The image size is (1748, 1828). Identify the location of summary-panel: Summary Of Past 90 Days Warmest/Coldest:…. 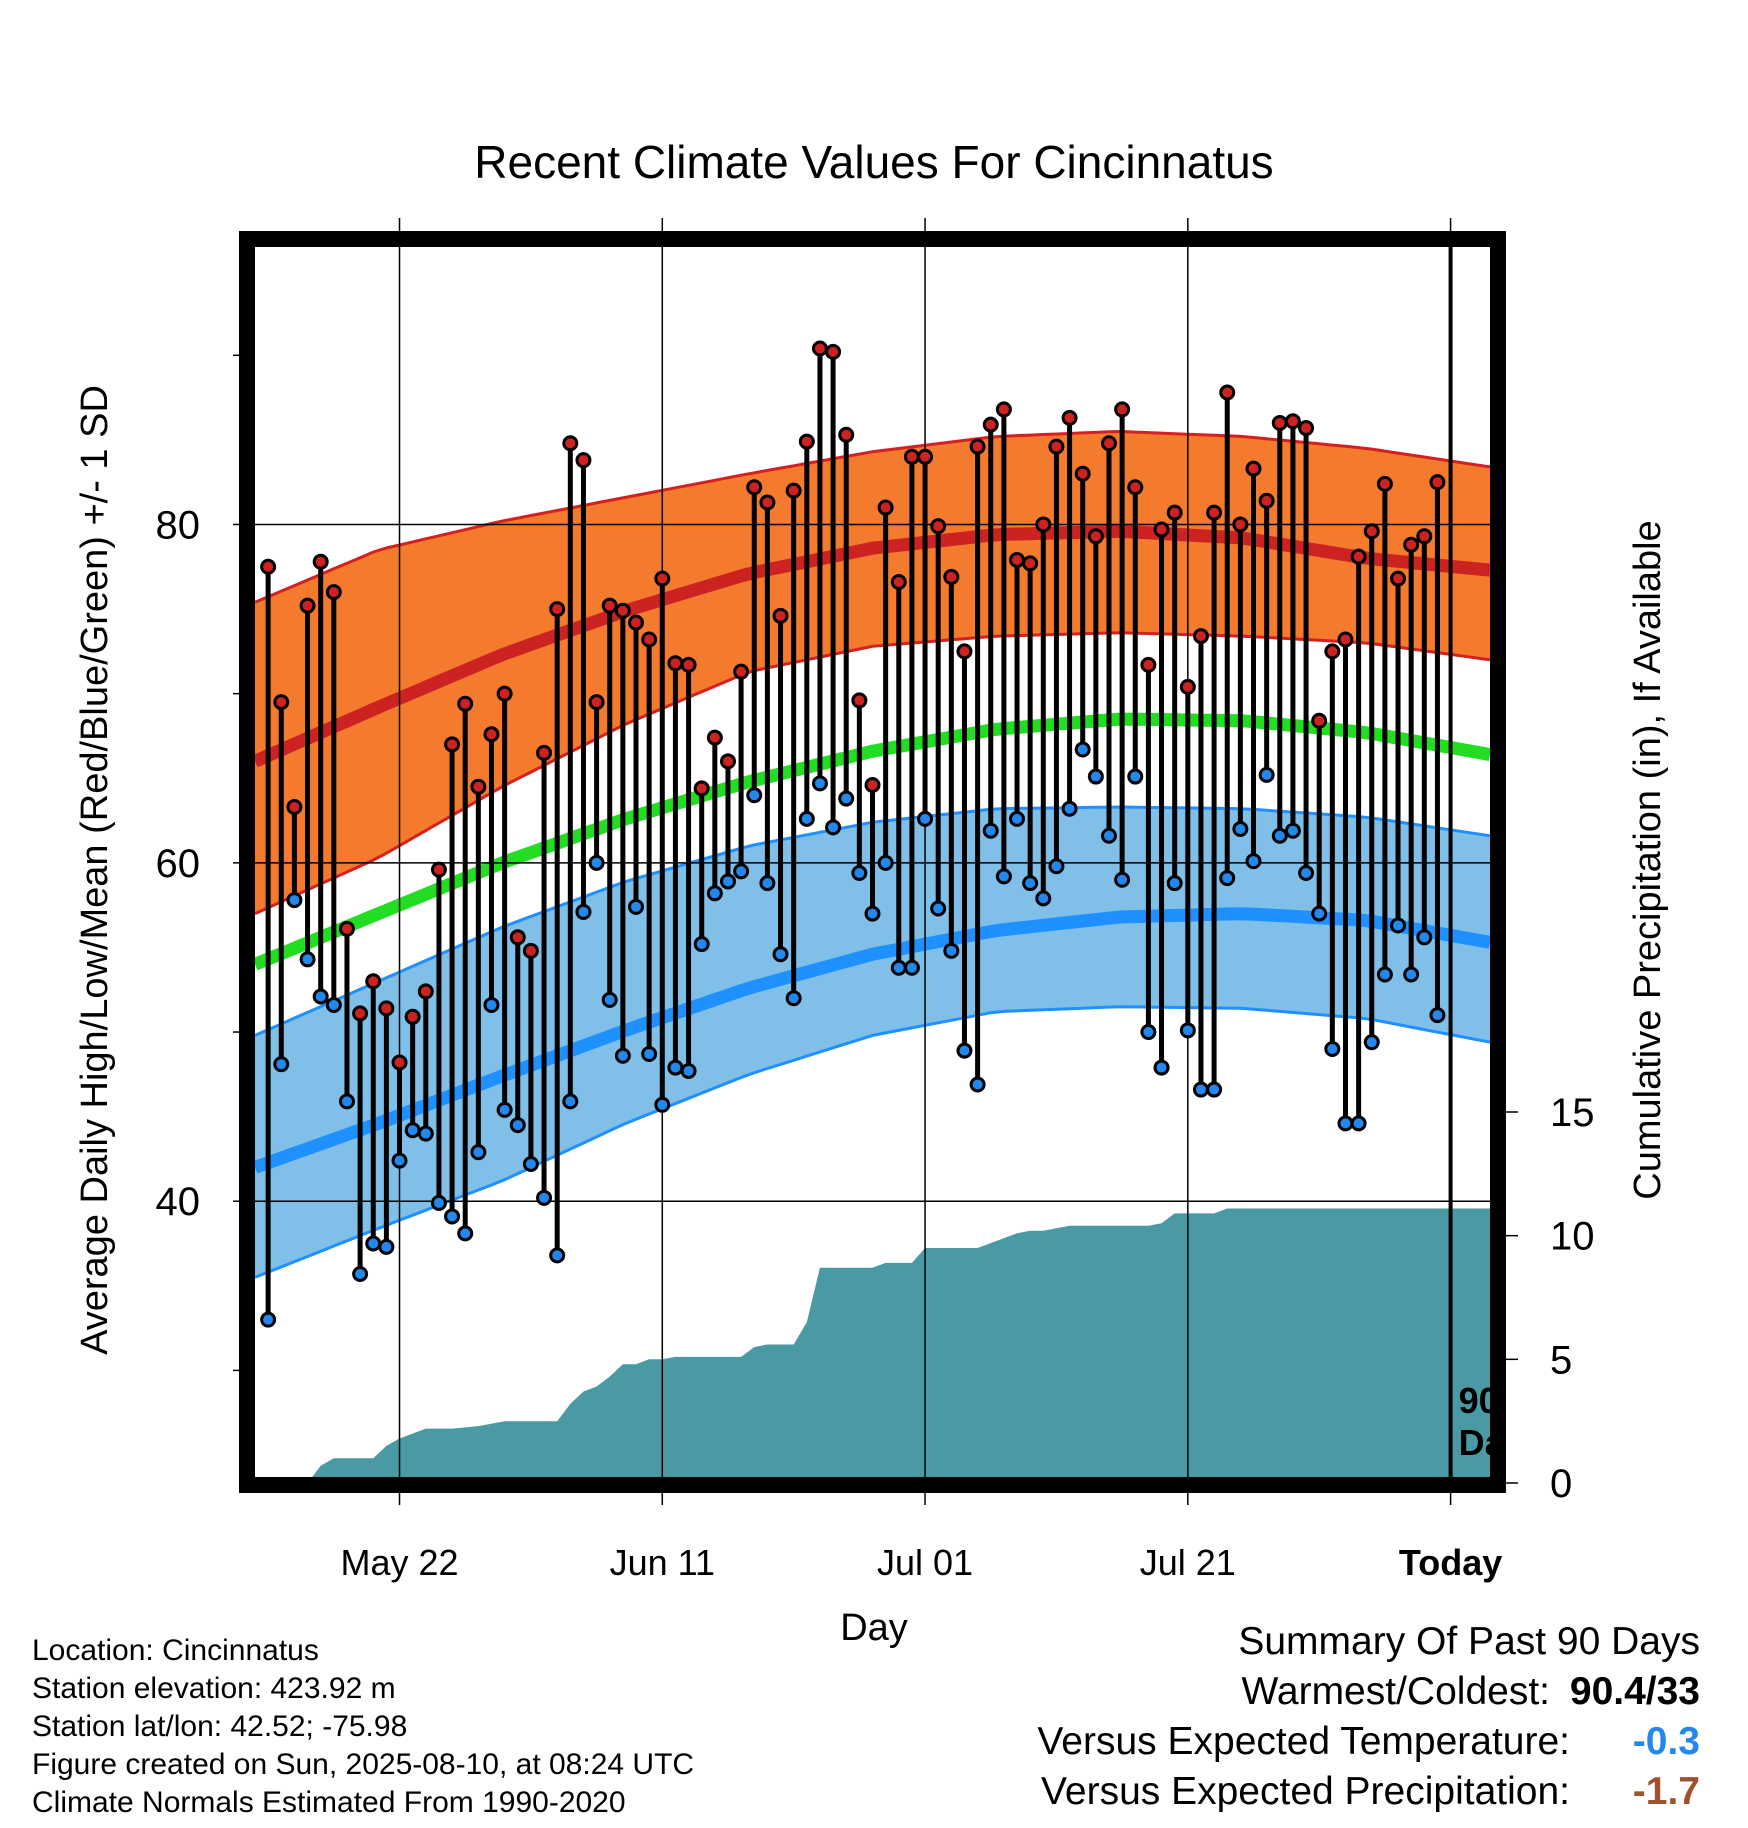
(1300, 1720).